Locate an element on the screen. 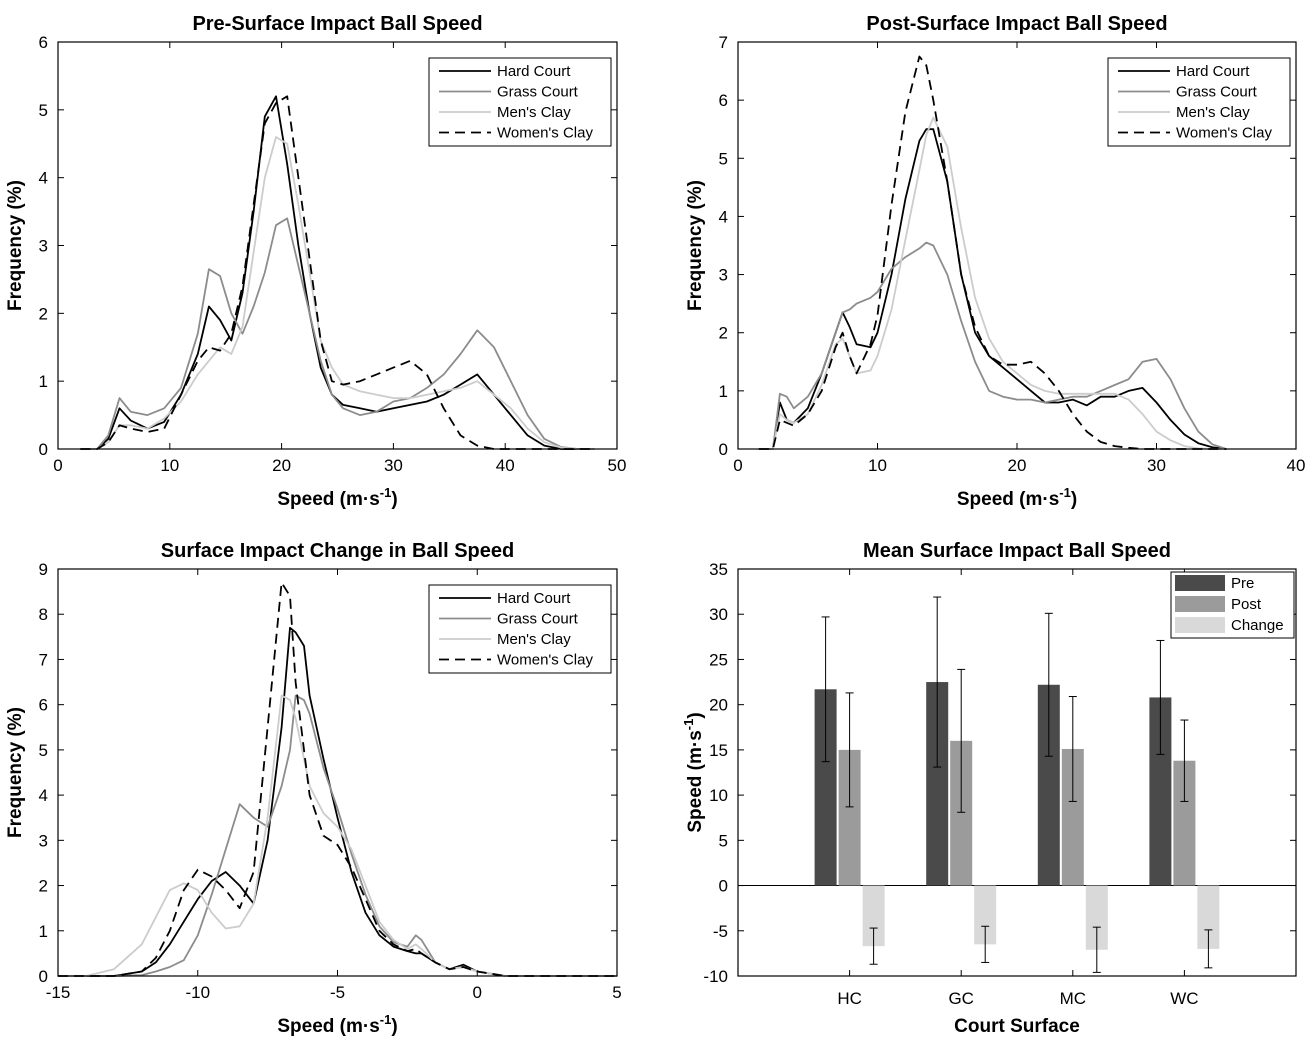 The width and height of the screenshot is (1309, 1039). error-bar-pre-hc is located at coordinates (825, 689).